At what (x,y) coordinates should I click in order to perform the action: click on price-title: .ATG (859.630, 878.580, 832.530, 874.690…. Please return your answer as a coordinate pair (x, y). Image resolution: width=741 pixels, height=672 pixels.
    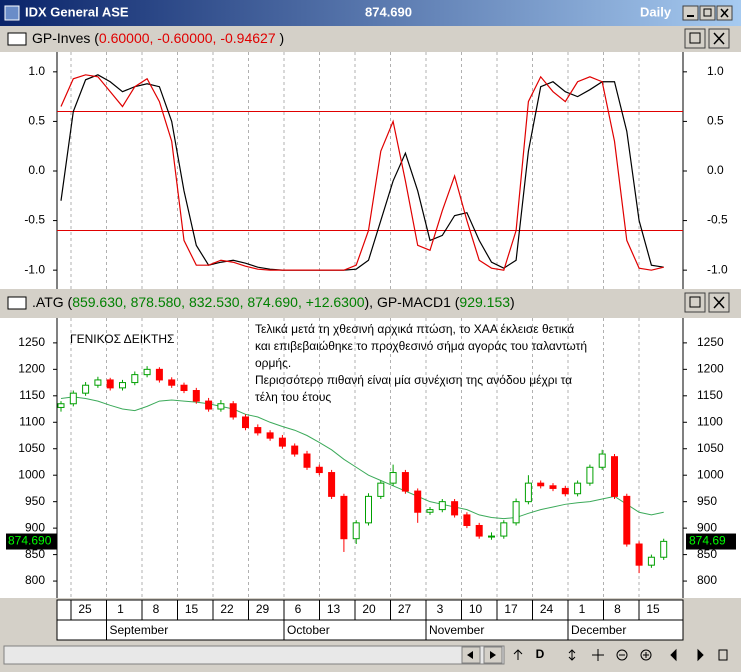
    Looking at the image, I should click on (273, 302).